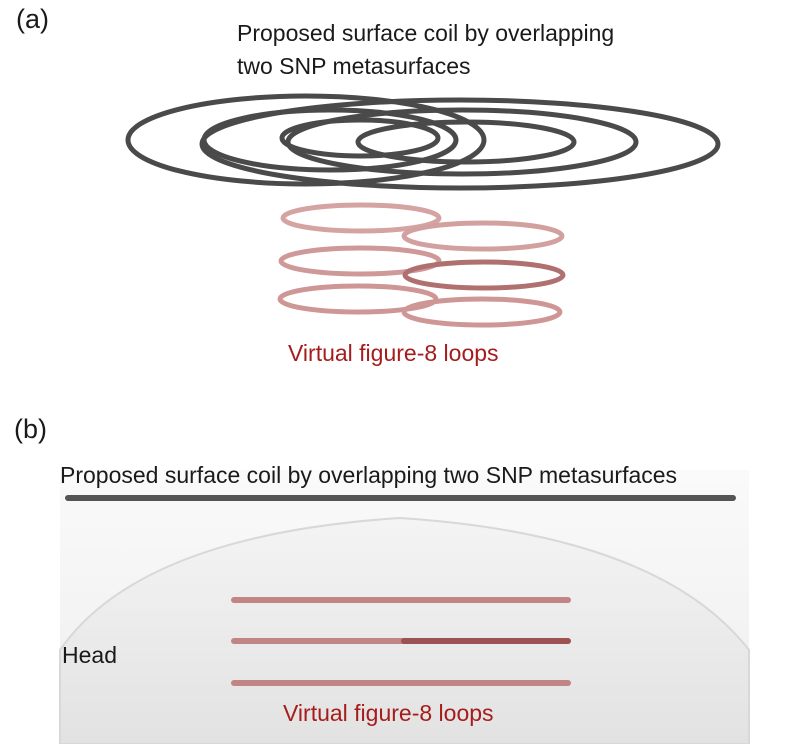 The height and width of the screenshot is (744, 789). What do you see at coordinates (388, 713) in the screenshot?
I see `panel-b-virtual-label: Virtual figure-8 loops` at bounding box center [388, 713].